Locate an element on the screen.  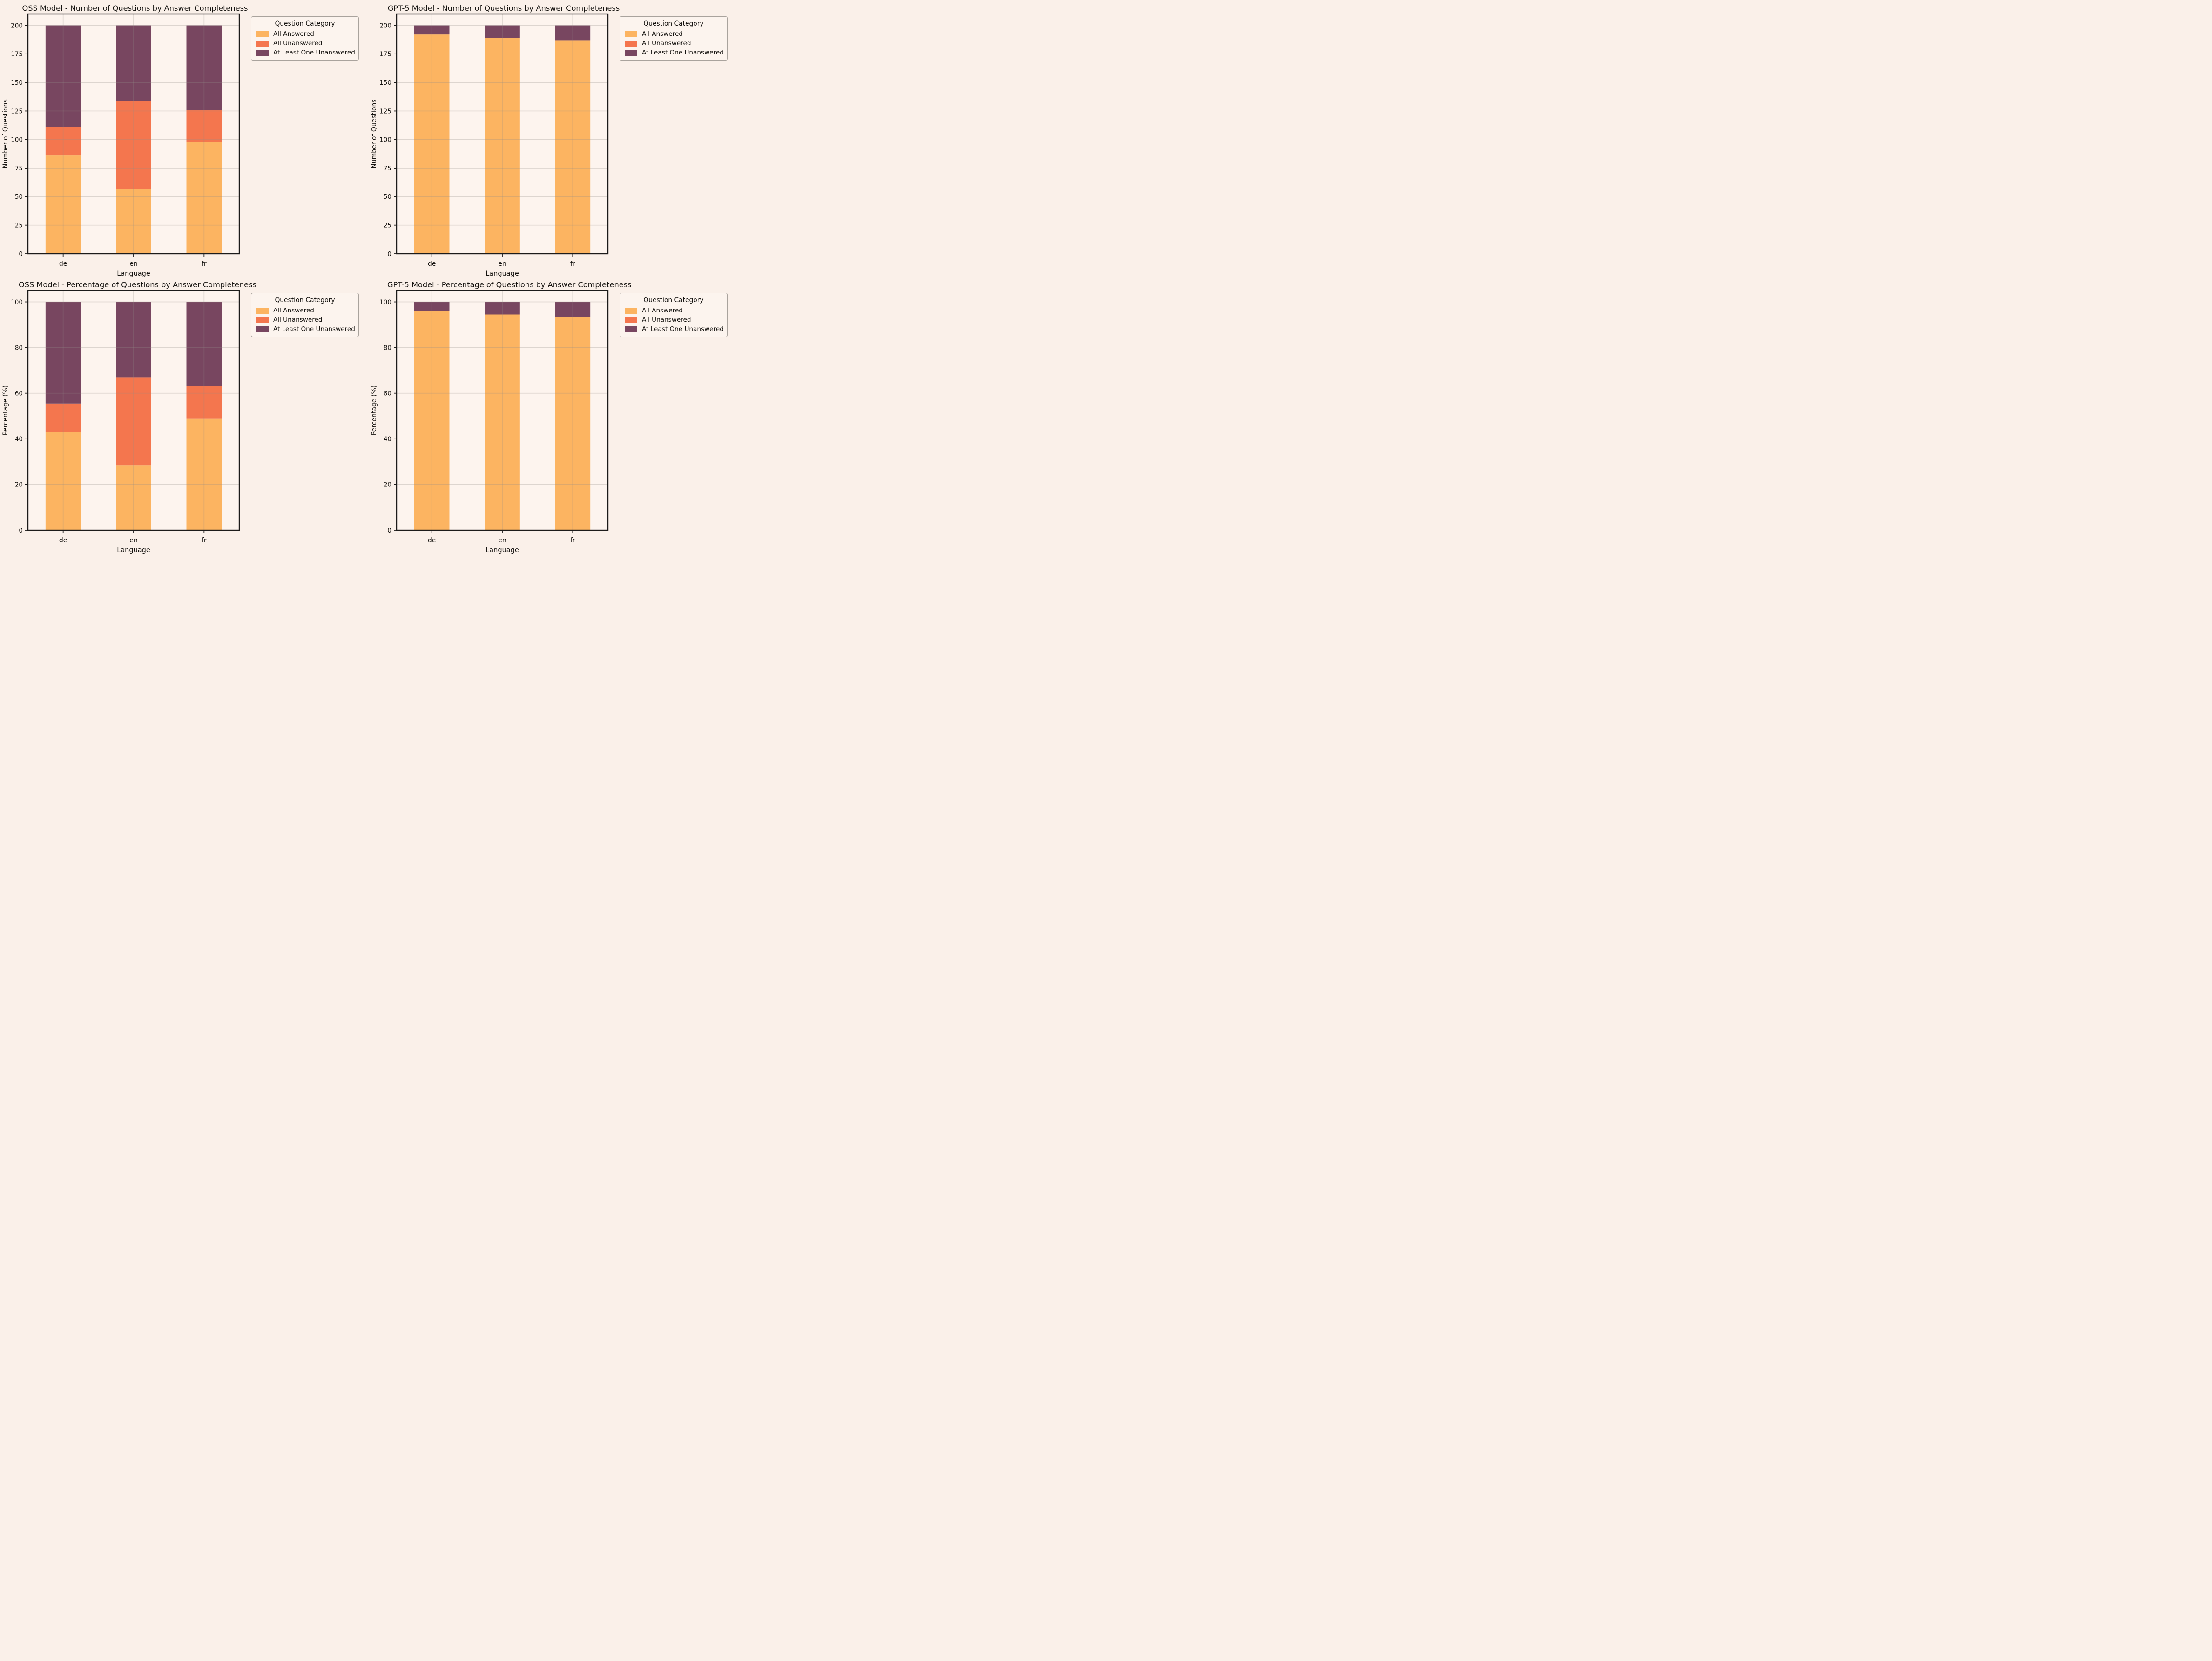
y-tick-label: 80 is located at coordinates (387, 348).